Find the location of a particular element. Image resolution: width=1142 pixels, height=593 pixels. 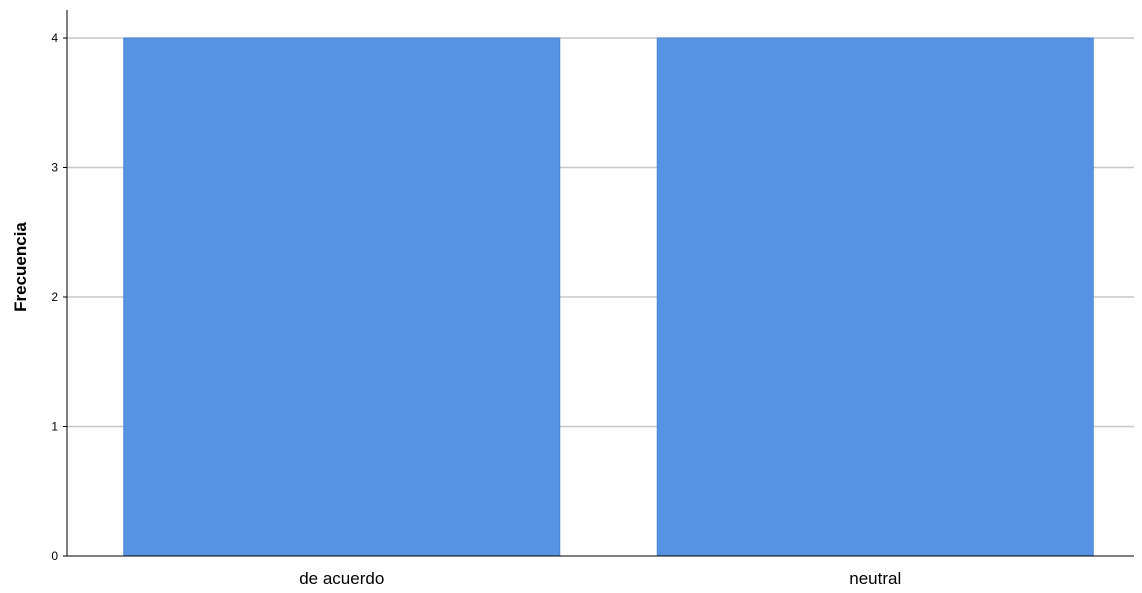

y-tick-label: 2 is located at coordinates (54, 297).